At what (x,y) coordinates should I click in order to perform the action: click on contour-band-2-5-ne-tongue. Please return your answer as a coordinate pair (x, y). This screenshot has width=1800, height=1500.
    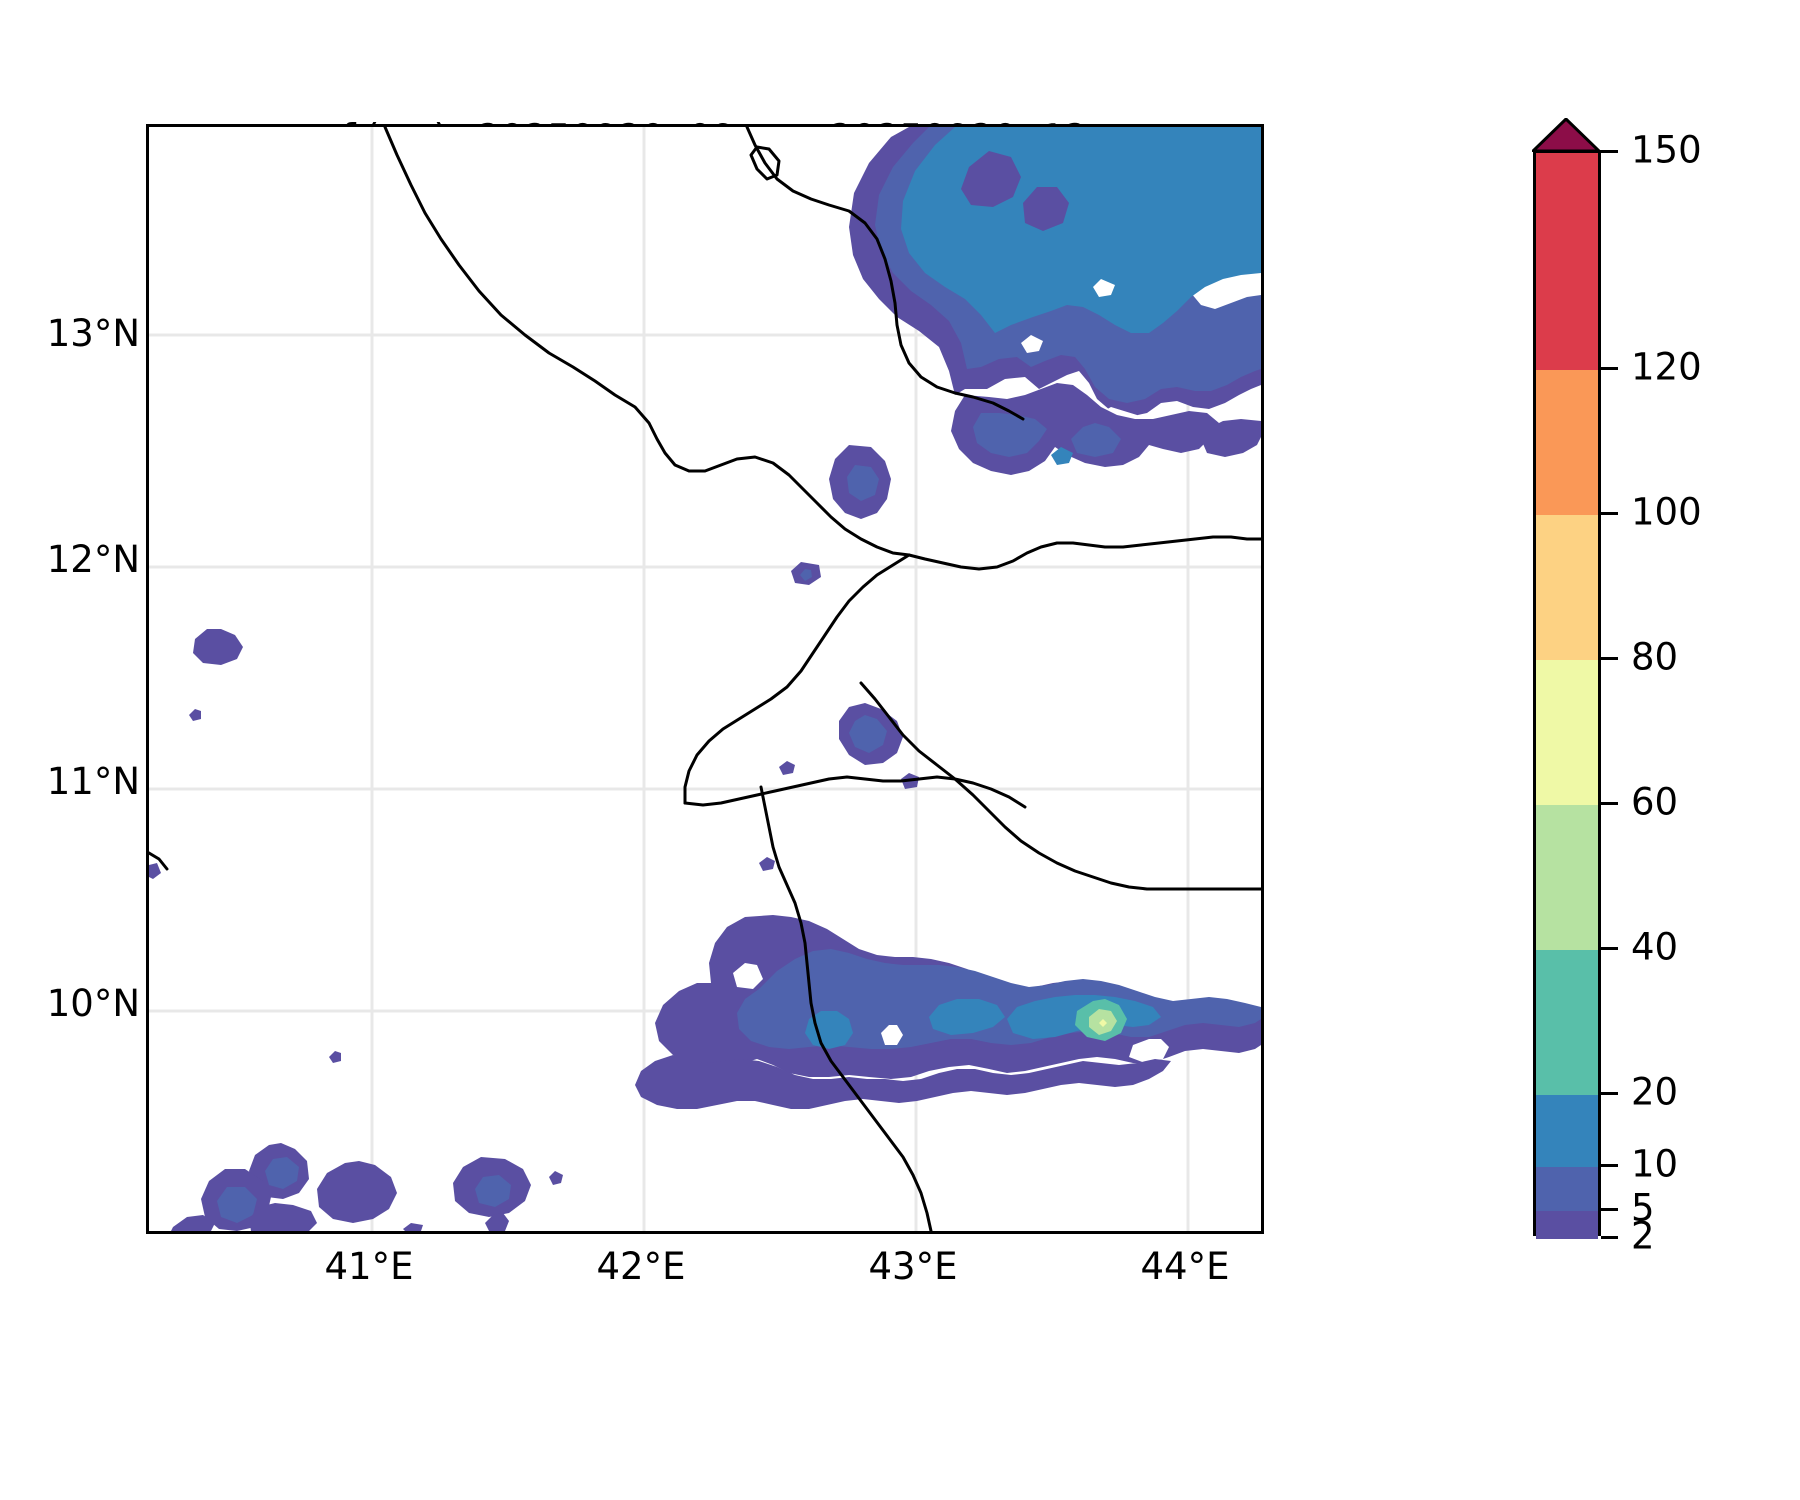
    Looking at the image, I should click on (1015, 191).